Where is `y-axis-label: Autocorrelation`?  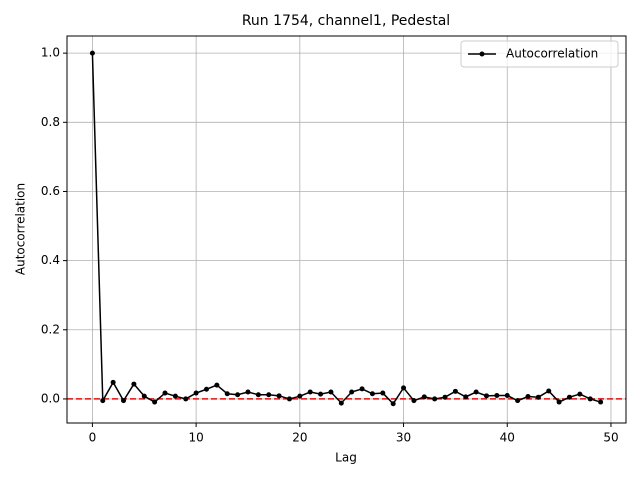
y-axis-label: Autocorrelation is located at coordinates (21, 229).